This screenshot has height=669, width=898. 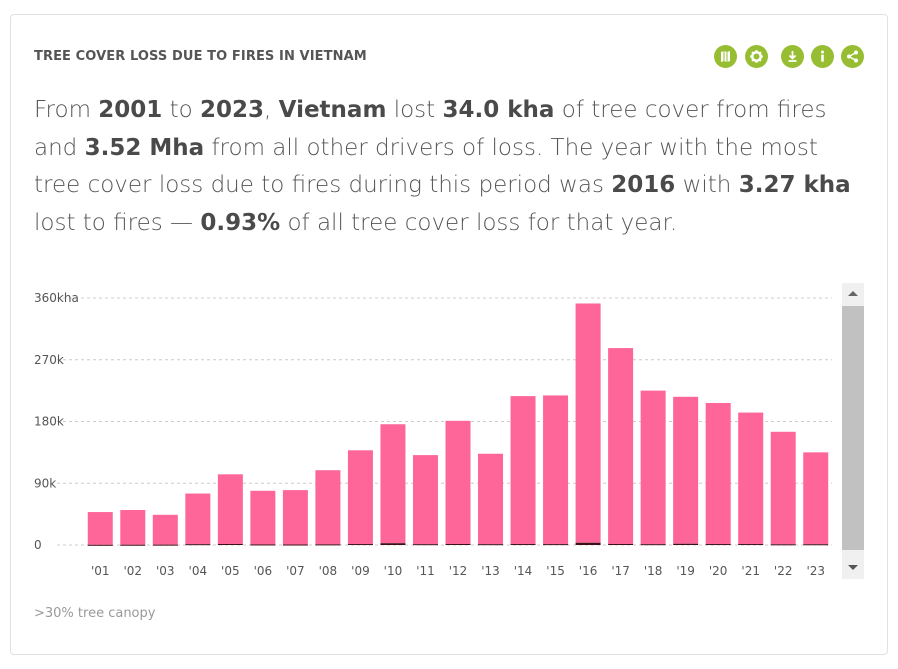 I want to click on settings-gear-icon, so click(x=756, y=56).